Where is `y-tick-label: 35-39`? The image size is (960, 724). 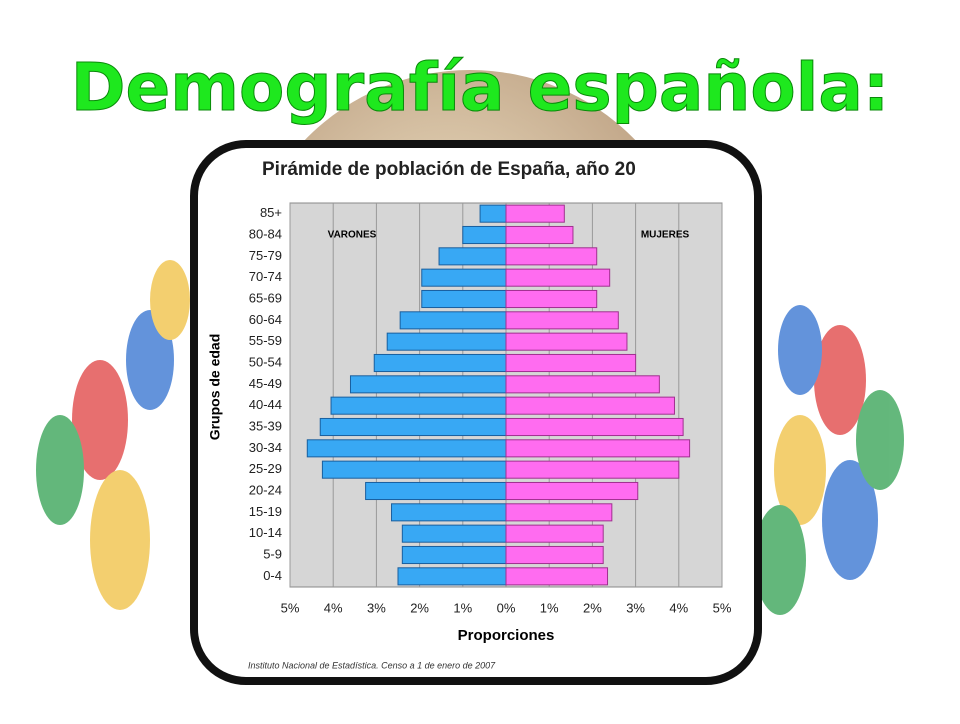 y-tick-label: 35-39 is located at coordinates (265, 425).